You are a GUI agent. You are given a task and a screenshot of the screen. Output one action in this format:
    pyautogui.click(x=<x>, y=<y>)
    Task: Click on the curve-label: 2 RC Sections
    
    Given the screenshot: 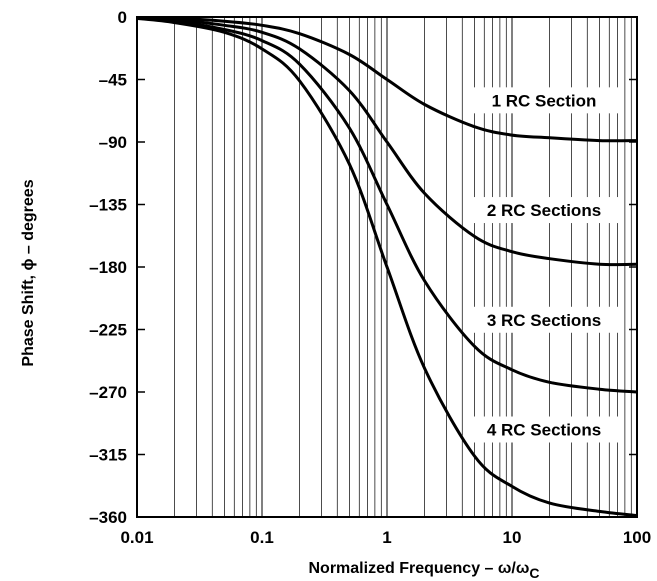 What is the action you would take?
    pyautogui.click(x=544, y=210)
    